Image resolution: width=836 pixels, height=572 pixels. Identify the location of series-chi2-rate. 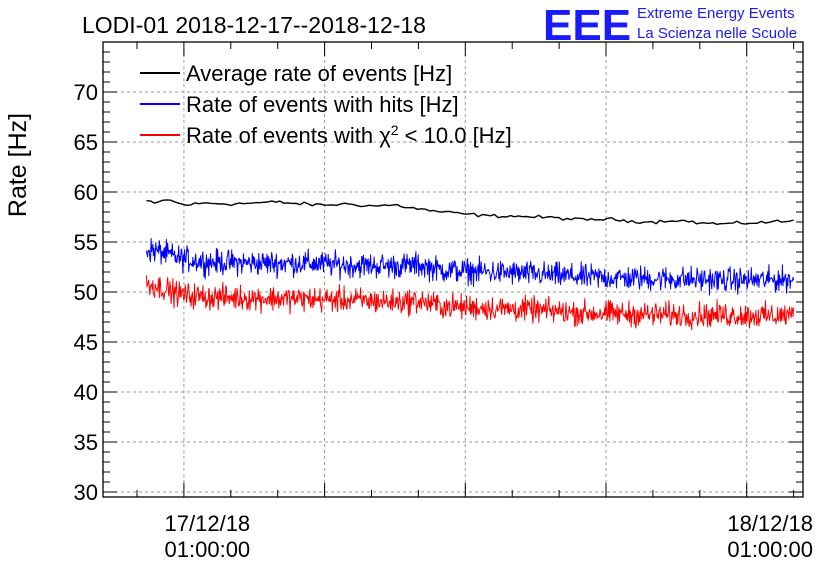
(470, 303).